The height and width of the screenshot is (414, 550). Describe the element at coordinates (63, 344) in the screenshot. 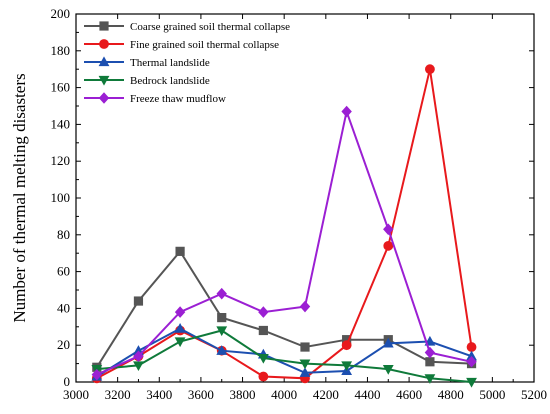

I see `y-tick-label: 20` at that location.